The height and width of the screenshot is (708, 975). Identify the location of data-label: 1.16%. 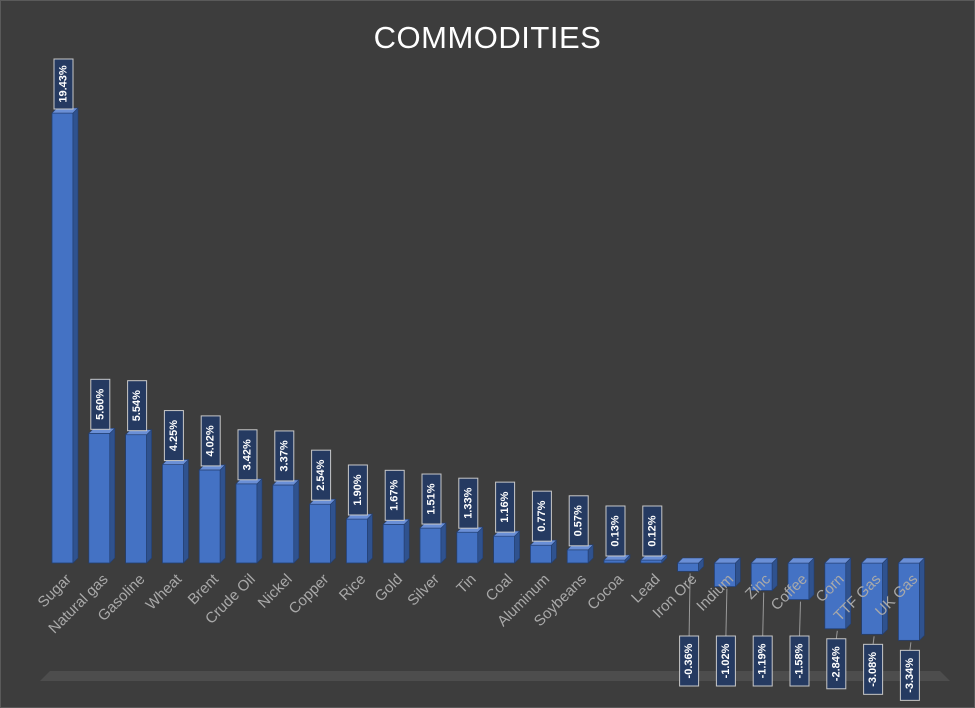
(505, 506).